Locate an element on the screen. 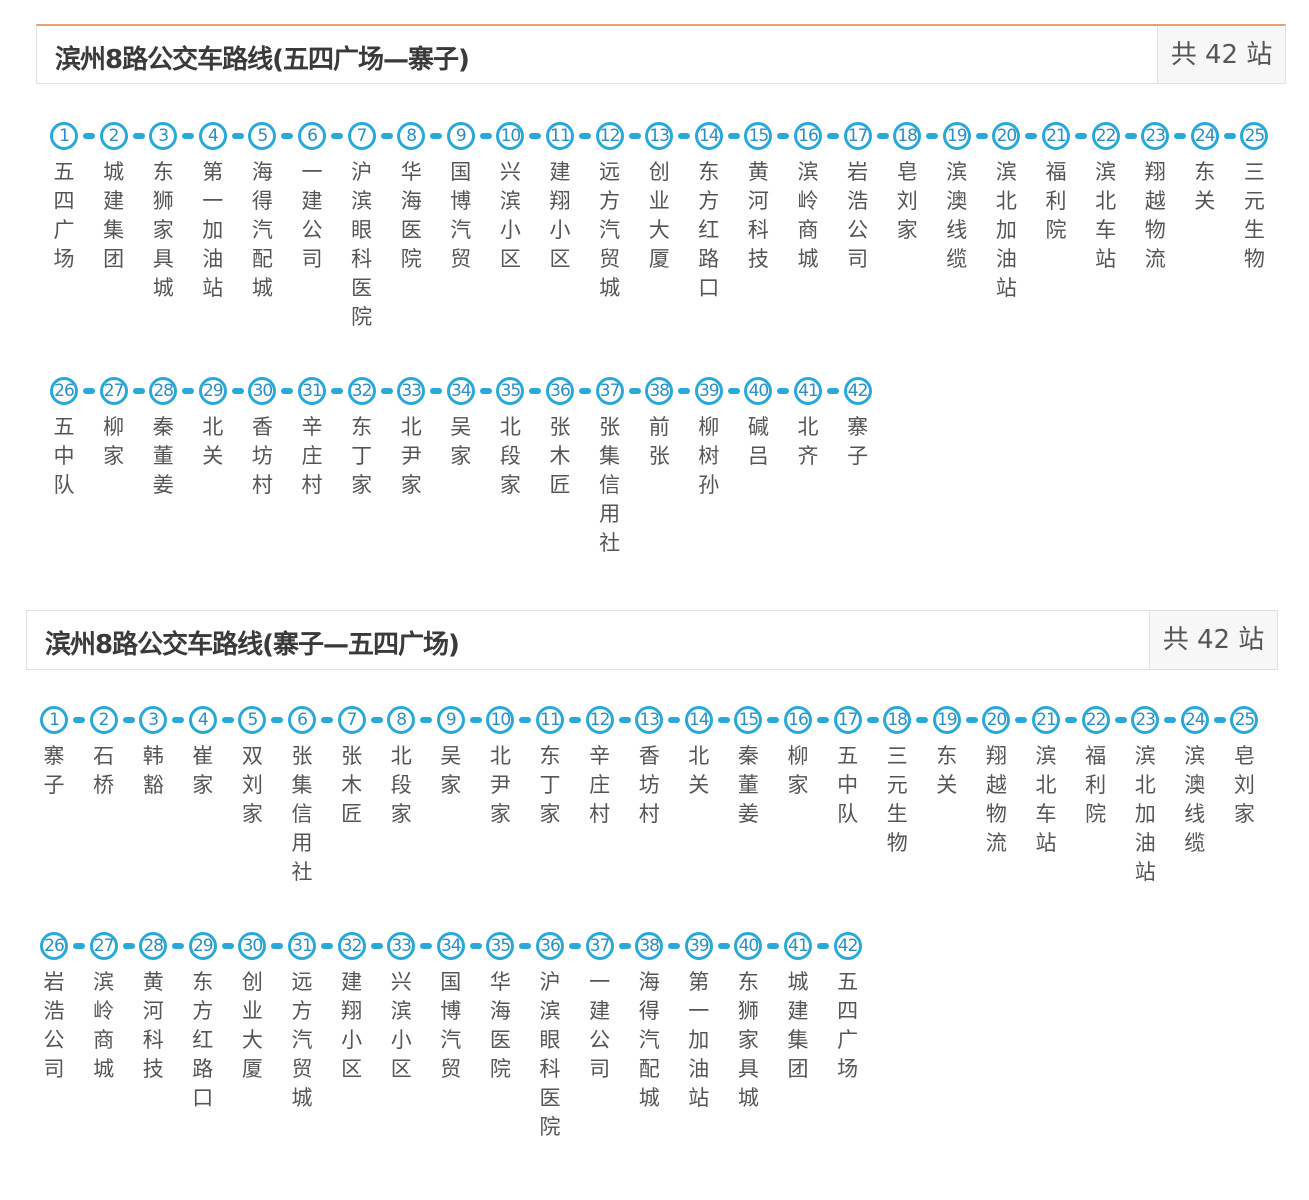 The height and width of the screenshot is (1200, 1309). stop-name: 一建公司 is located at coordinates (312, 215).